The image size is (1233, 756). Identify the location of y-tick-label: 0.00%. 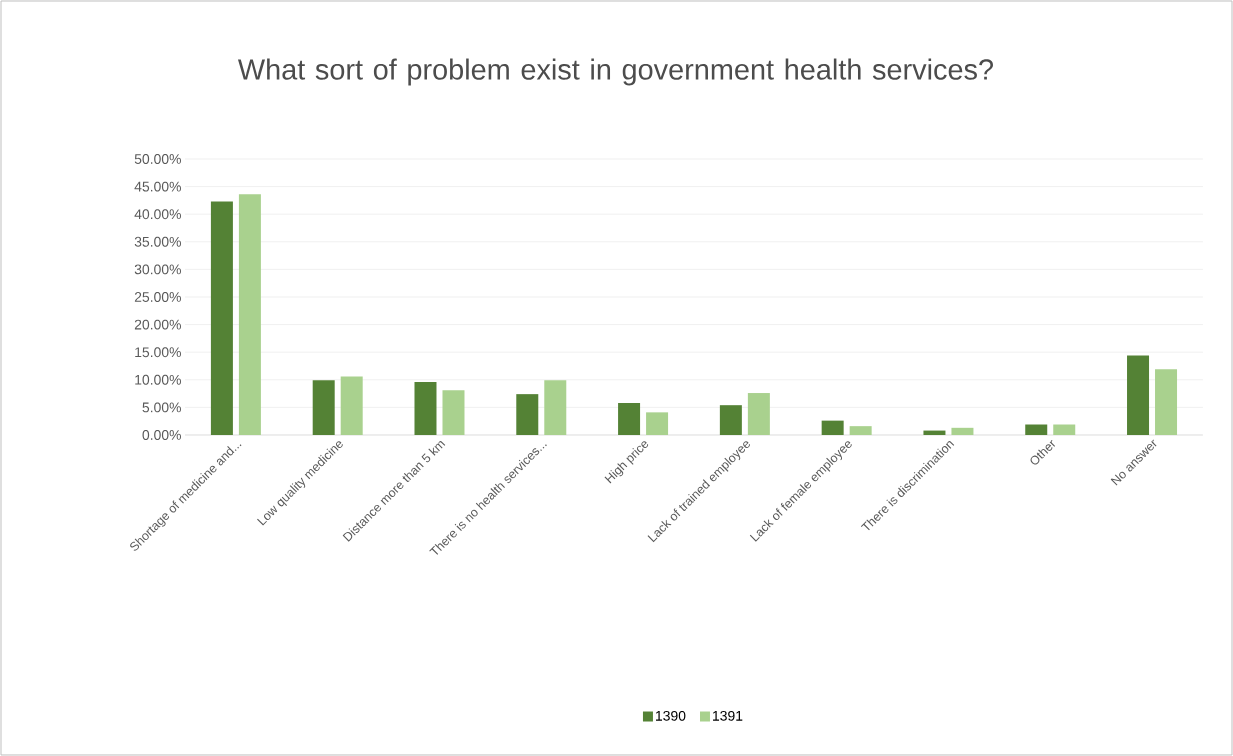
(161, 435).